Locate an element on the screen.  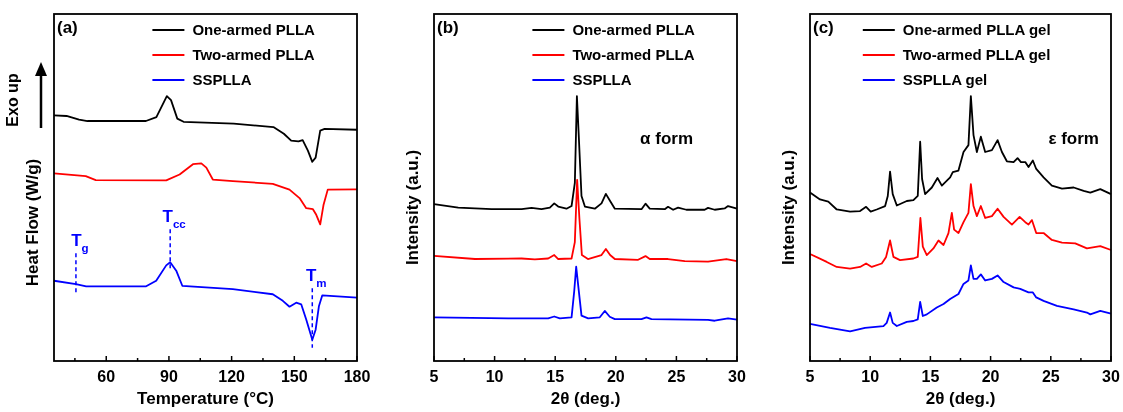
x-tick-label: 150 is located at coordinates (294, 376).